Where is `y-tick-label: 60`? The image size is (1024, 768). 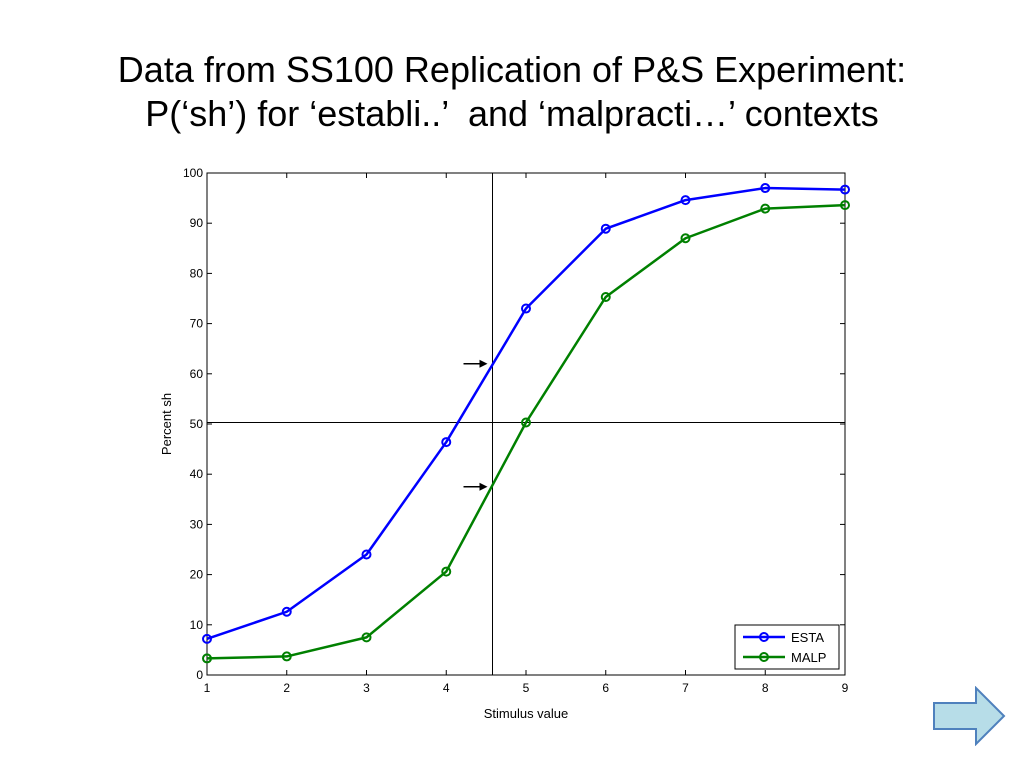
y-tick-label: 60 is located at coordinates (197, 374).